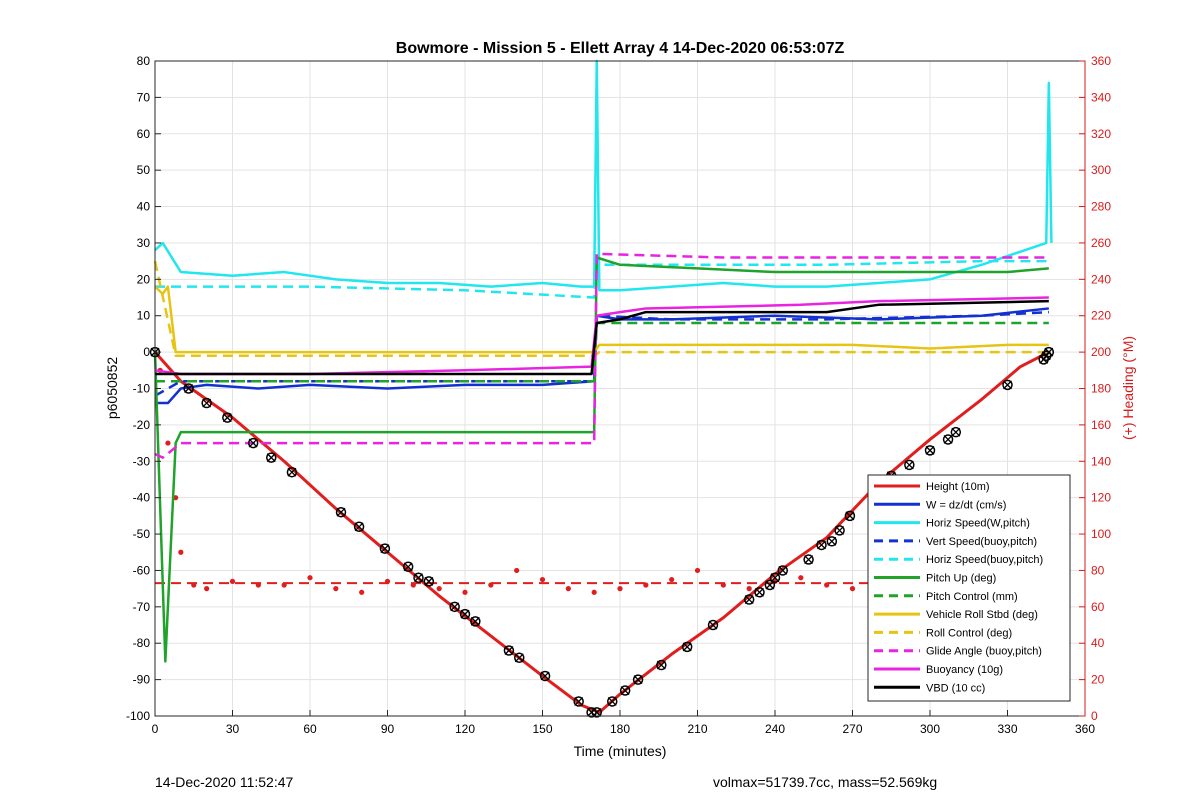 Image resolution: width=1200 pixels, height=804 pixels. I want to click on legend-label: Roll Control (deg), so click(969, 633).